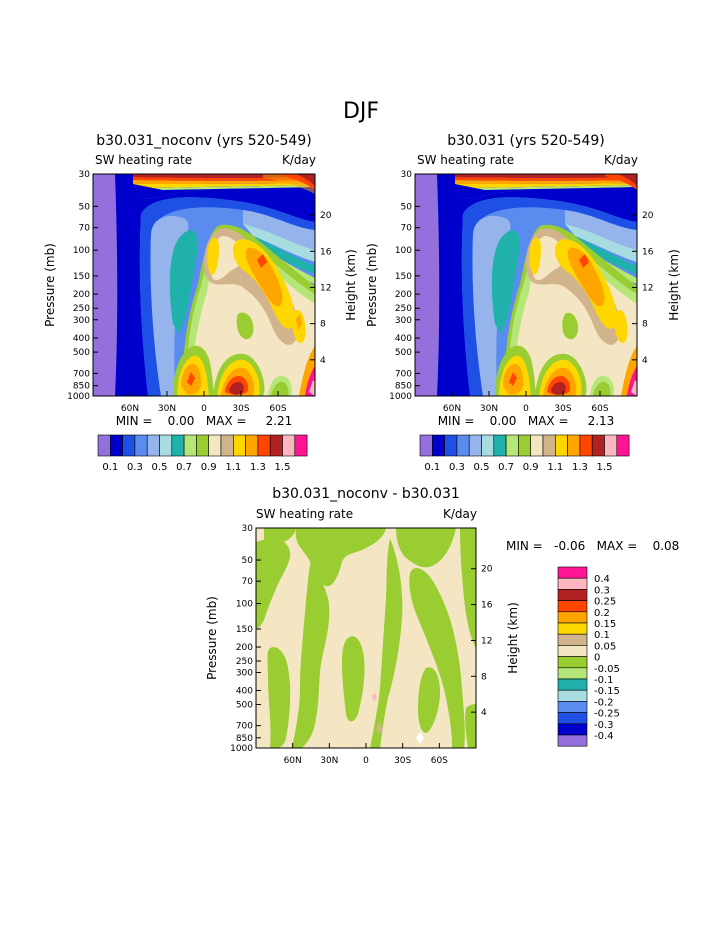 The width and height of the screenshot is (723, 939). Describe the element at coordinates (605, 624) in the screenshot. I see `colorbar-label: 0.15` at that location.